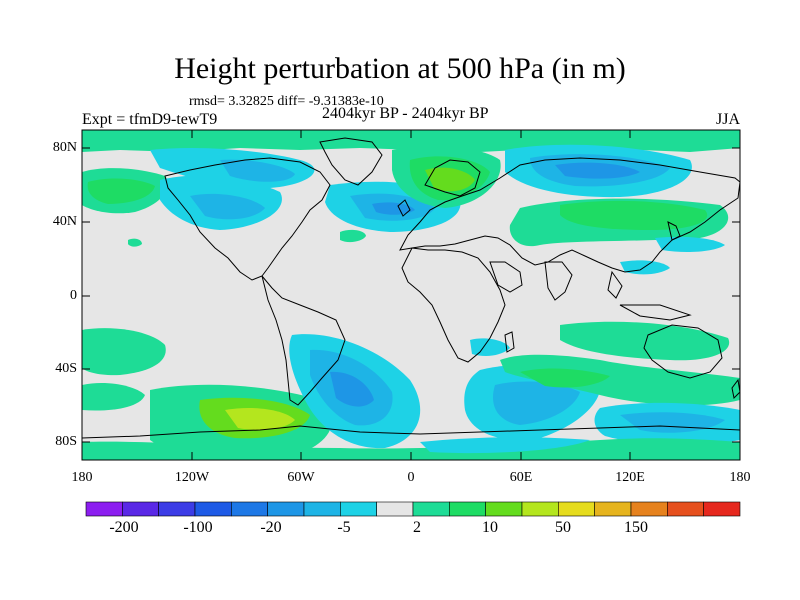 The height and width of the screenshot is (600, 800). What do you see at coordinates (630, 477) in the screenshot?
I see `lon-tick-label: 120E` at bounding box center [630, 477].